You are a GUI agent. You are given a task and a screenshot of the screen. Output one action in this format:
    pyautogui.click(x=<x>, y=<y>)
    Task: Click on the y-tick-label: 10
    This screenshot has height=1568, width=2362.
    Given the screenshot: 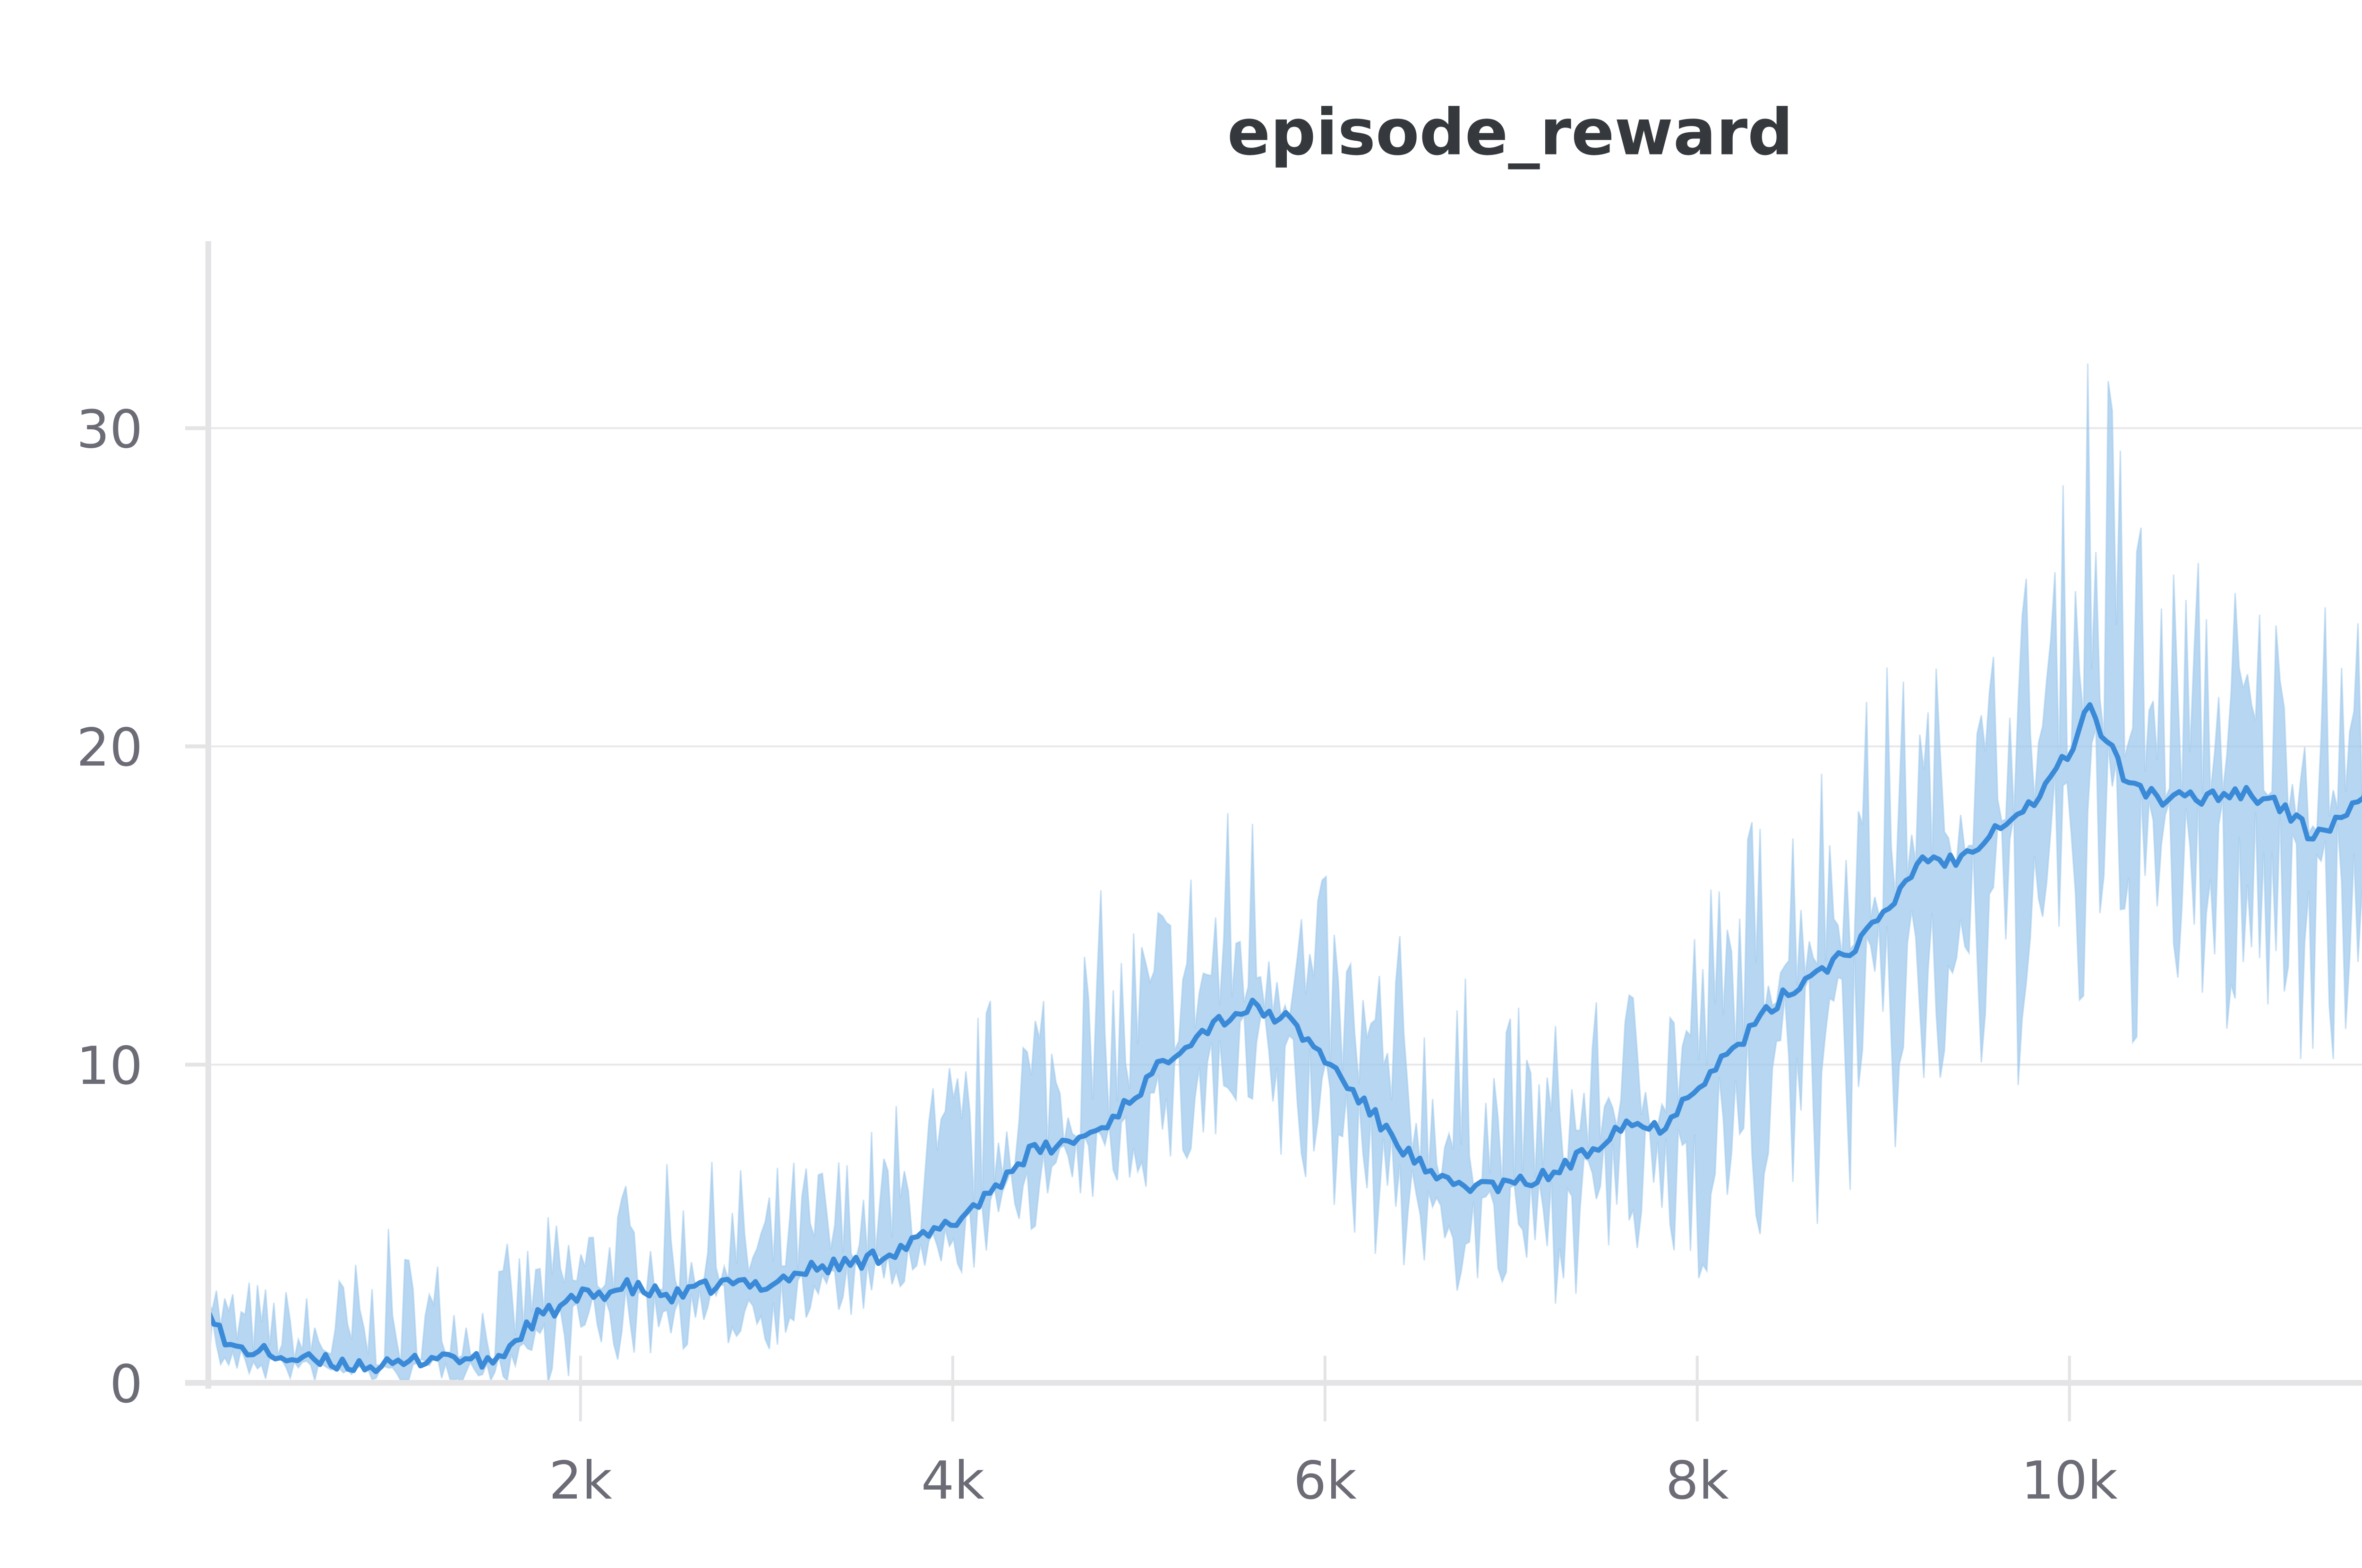 What is the action you would take?
    pyautogui.click(x=110, y=1066)
    